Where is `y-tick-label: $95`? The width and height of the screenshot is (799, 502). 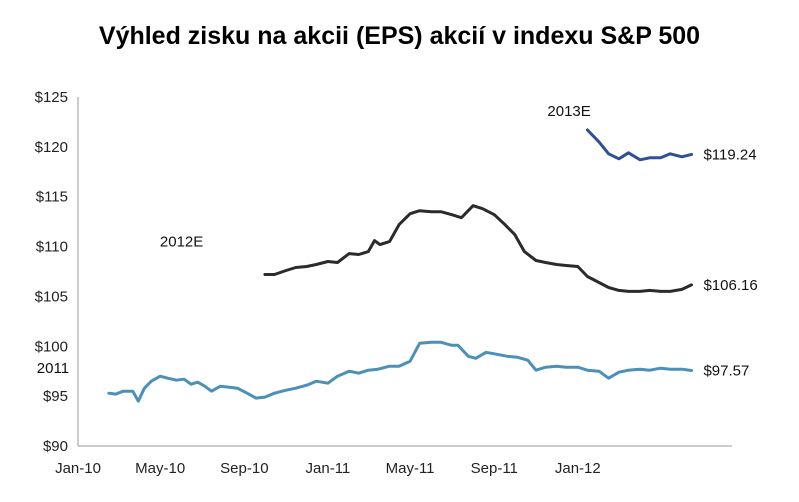 y-tick-label: $95 is located at coordinates (55, 396).